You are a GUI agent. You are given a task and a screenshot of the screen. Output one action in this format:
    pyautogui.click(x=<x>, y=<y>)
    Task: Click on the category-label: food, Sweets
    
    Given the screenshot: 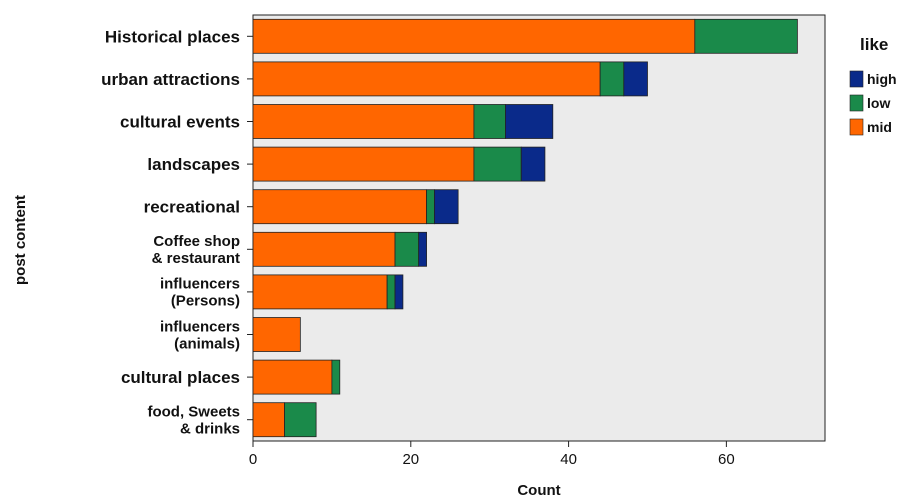 What is the action you would take?
    pyautogui.click(x=193, y=411)
    